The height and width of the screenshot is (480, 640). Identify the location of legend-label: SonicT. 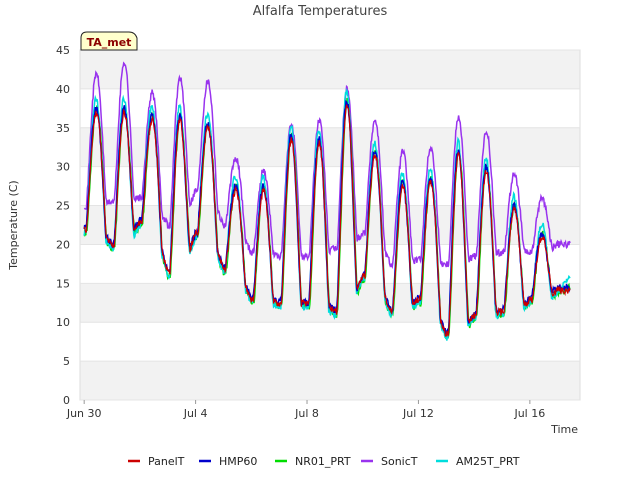
(399, 461).